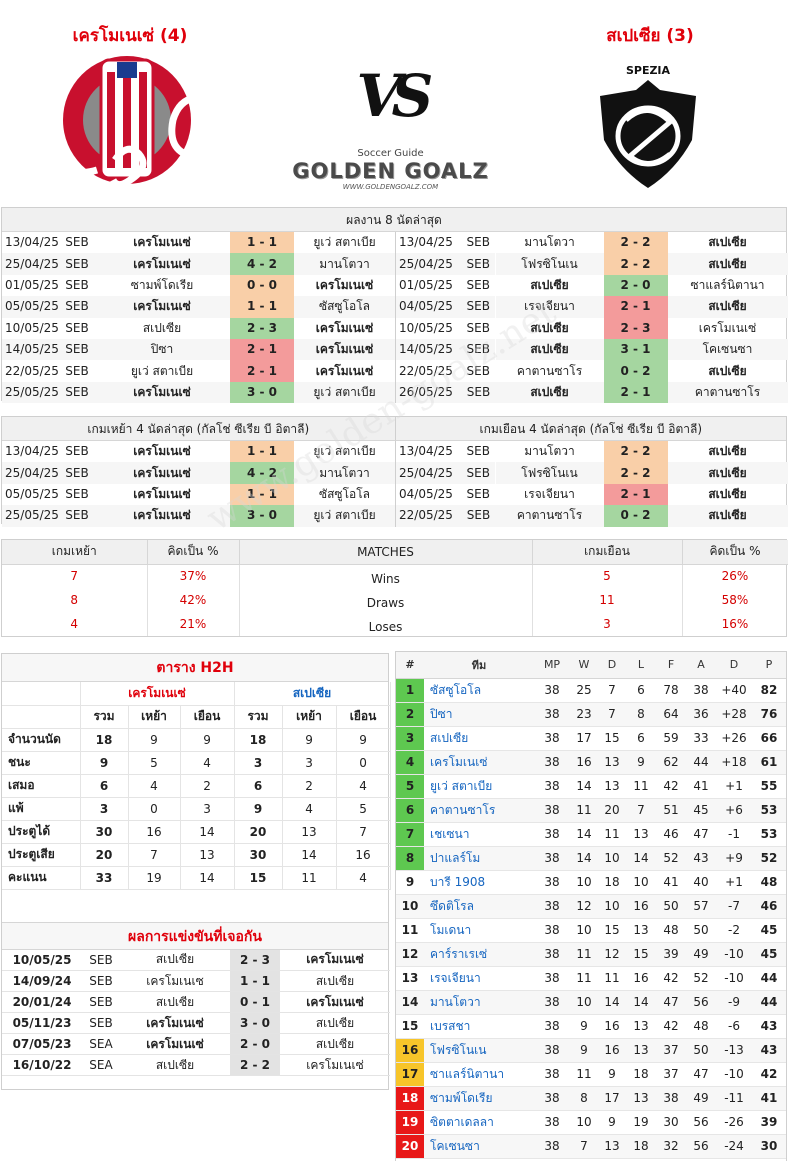 The height and width of the screenshot is (1161, 788). What do you see at coordinates (193, 552) in the screenshot?
I see `summary-header: คิดเป็น %` at bounding box center [193, 552].